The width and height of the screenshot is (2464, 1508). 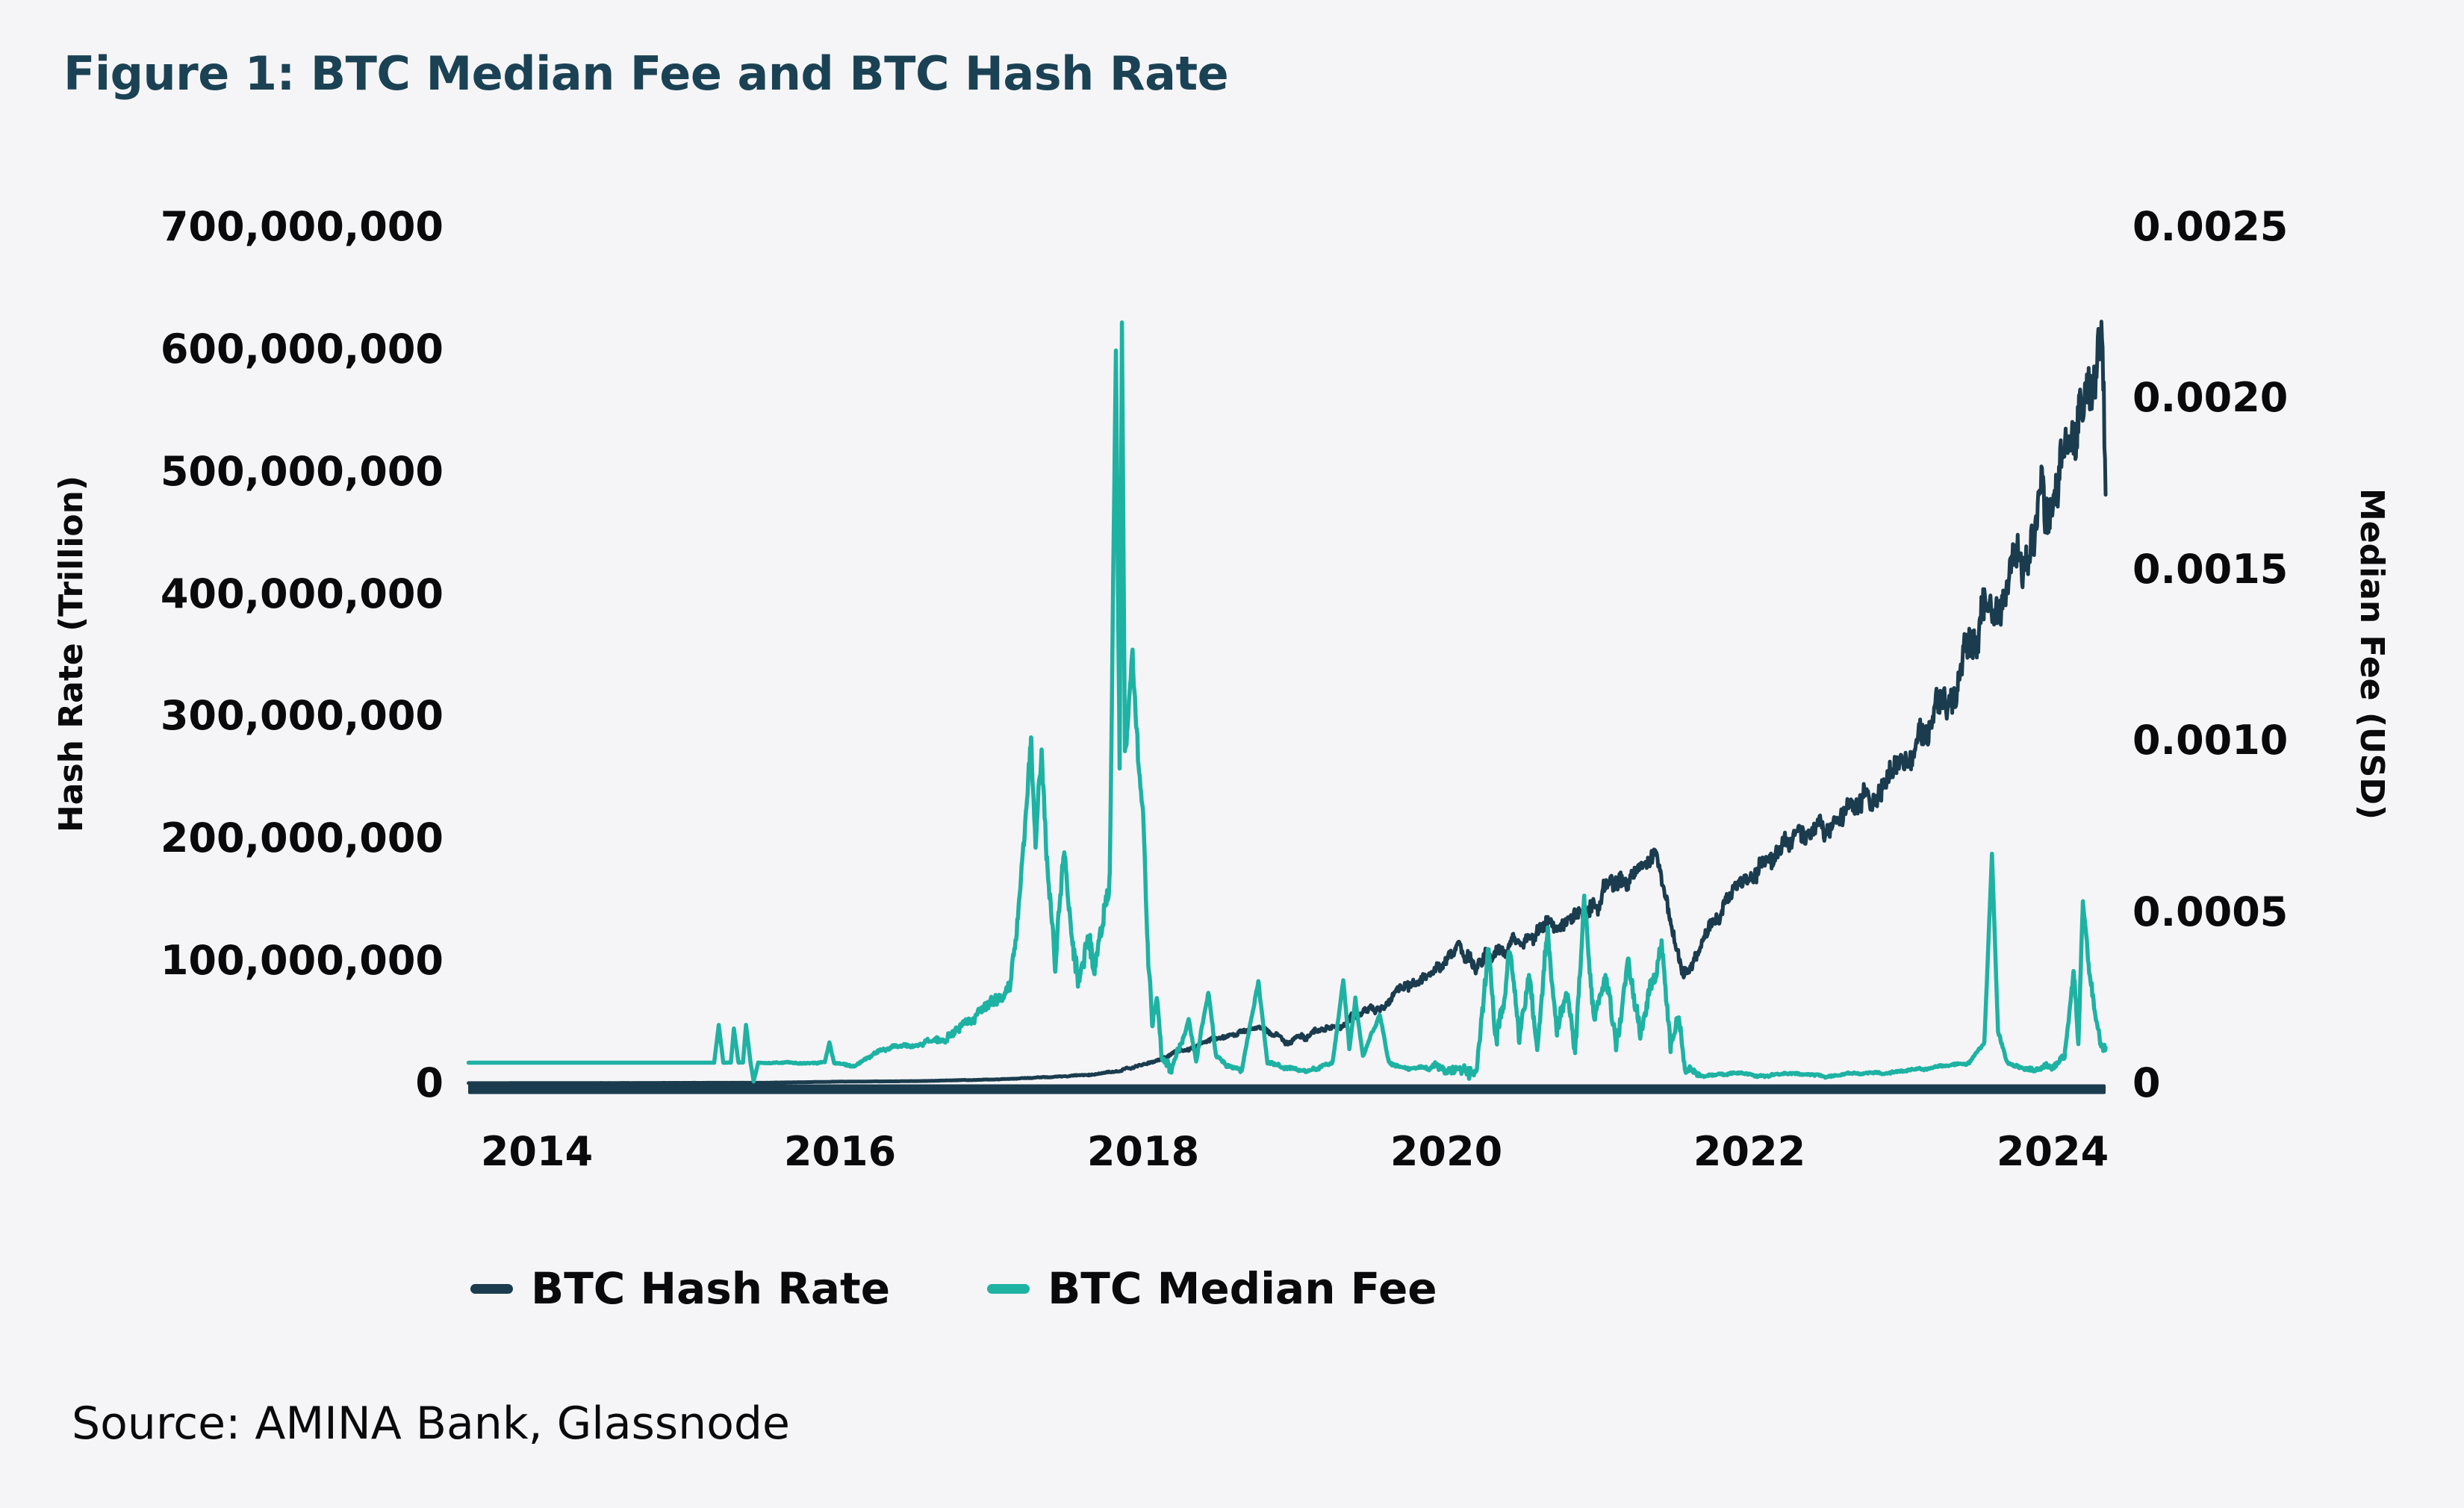 What do you see at coordinates (302, 838) in the screenshot?
I see `left-axis-tick-label: 200,000,000` at bounding box center [302, 838].